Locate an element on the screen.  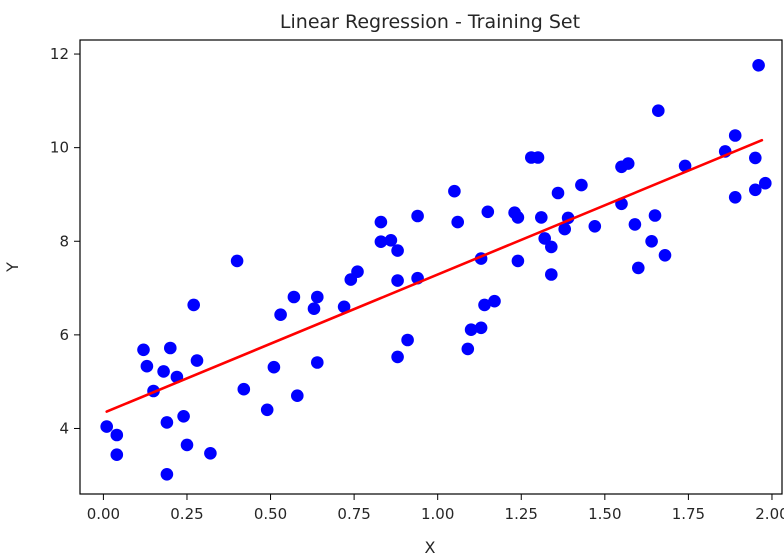
y-tick-label-2: 8 is located at coordinates (64, 241).